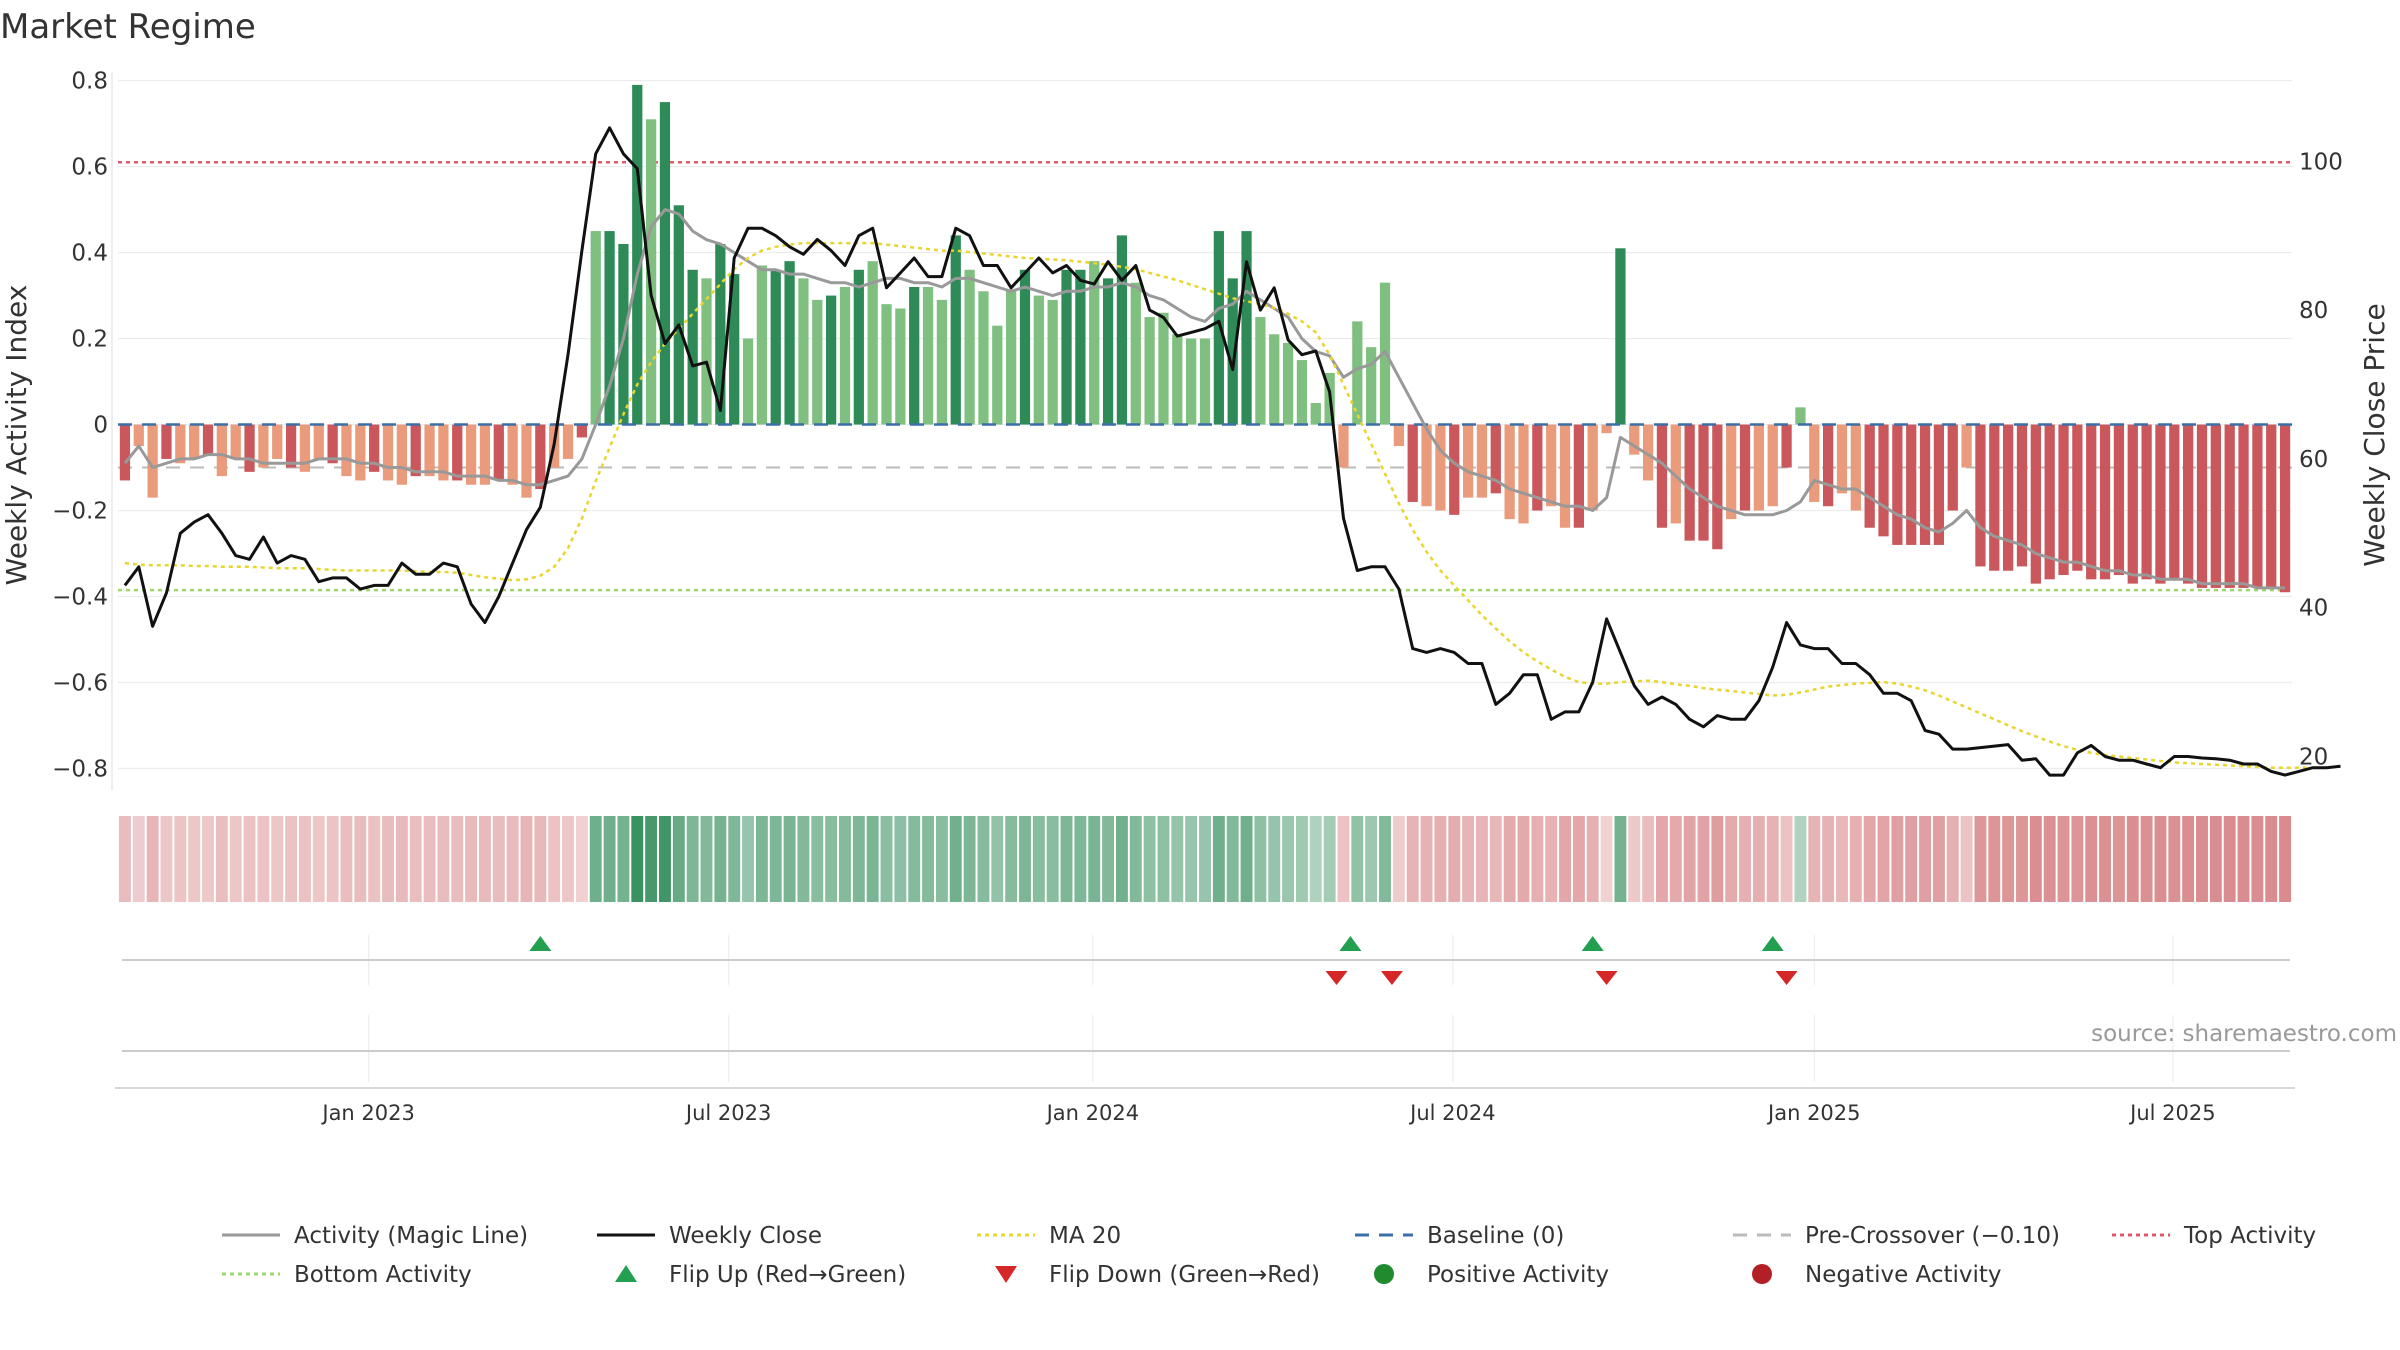  What do you see at coordinates (2244, 1034) in the screenshot?
I see `source-note: source: sharemaestro.com` at bounding box center [2244, 1034].